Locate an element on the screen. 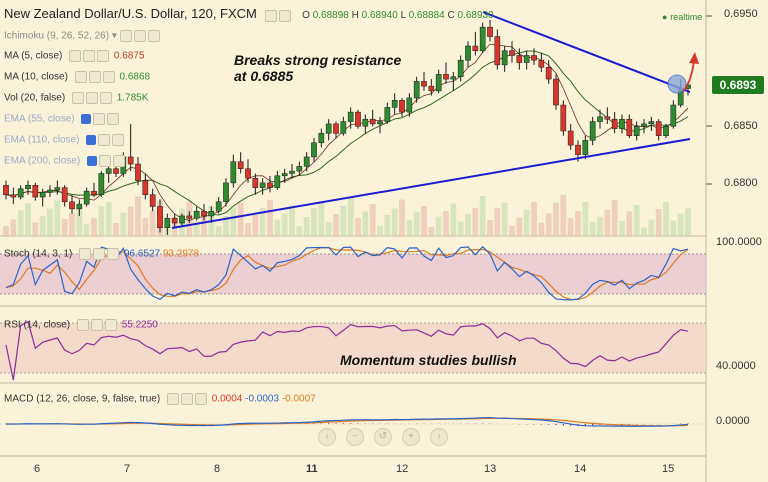 The width and height of the screenshot is (768, 482). time-tick: 6 is located at coordinates (37, 469).